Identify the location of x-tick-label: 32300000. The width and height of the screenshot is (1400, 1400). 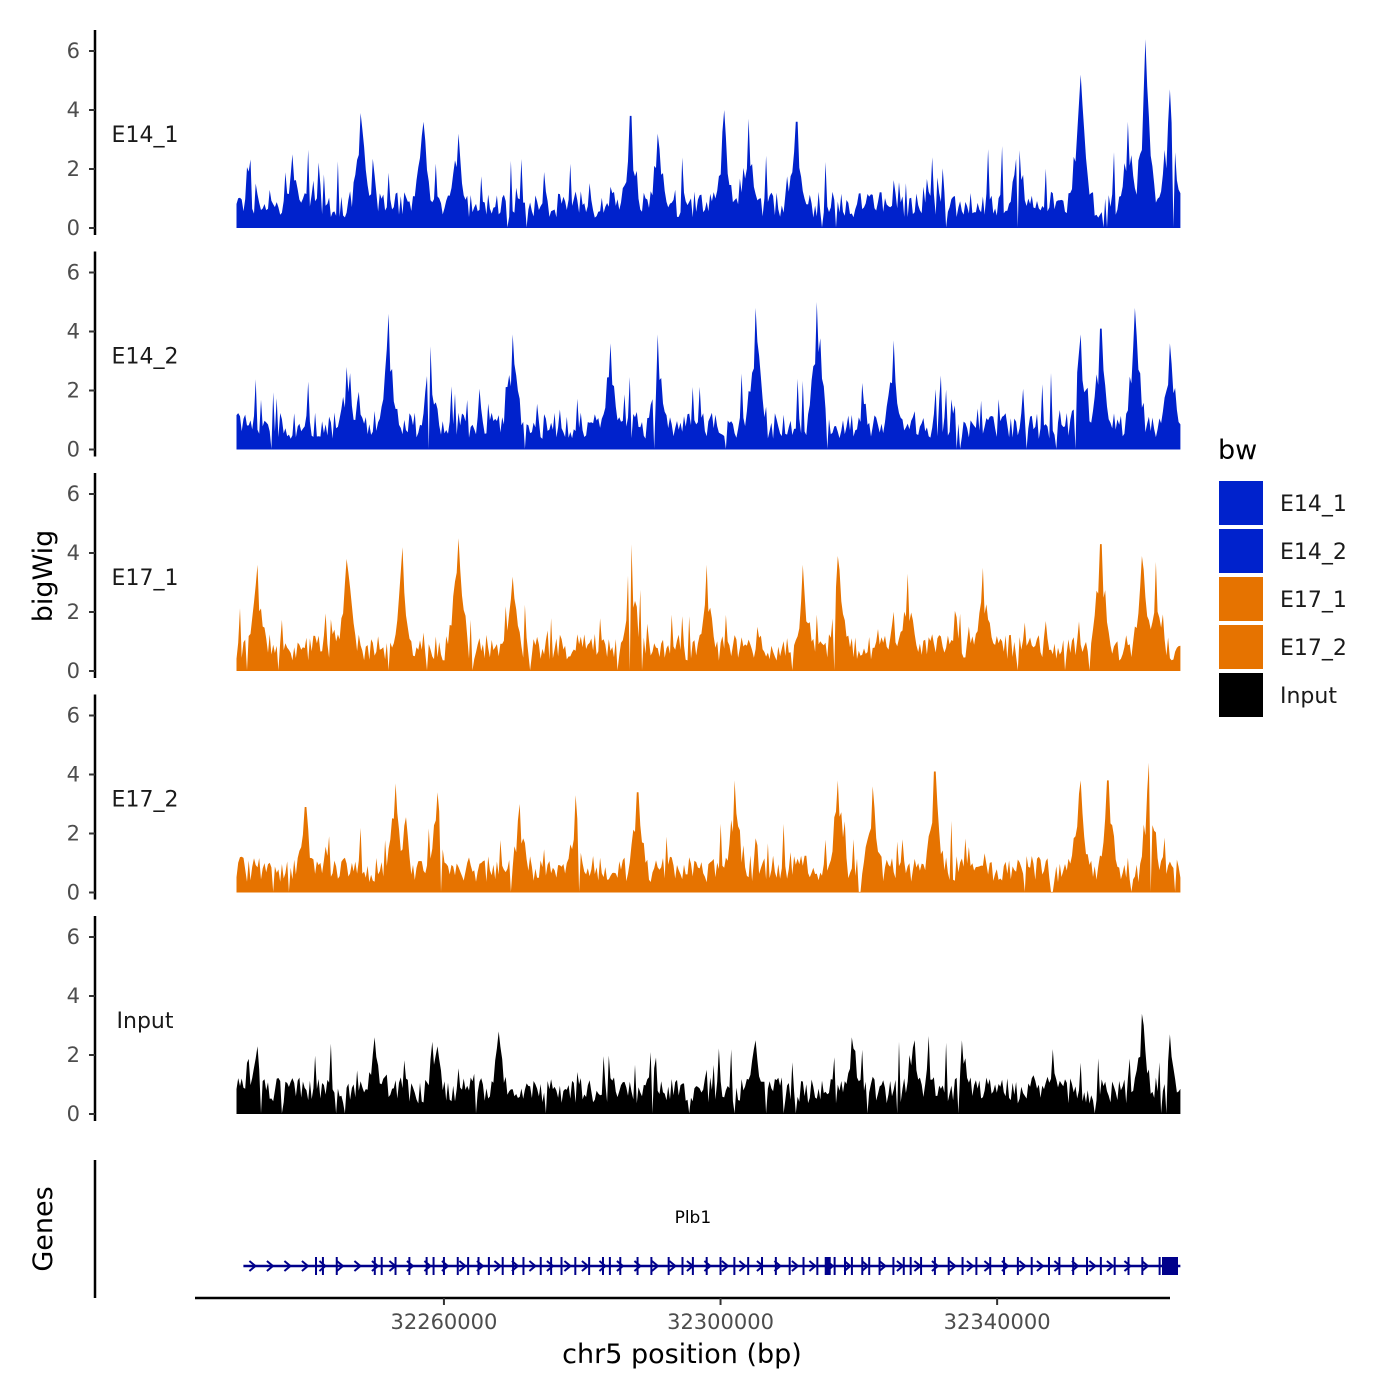
(720, 1322).